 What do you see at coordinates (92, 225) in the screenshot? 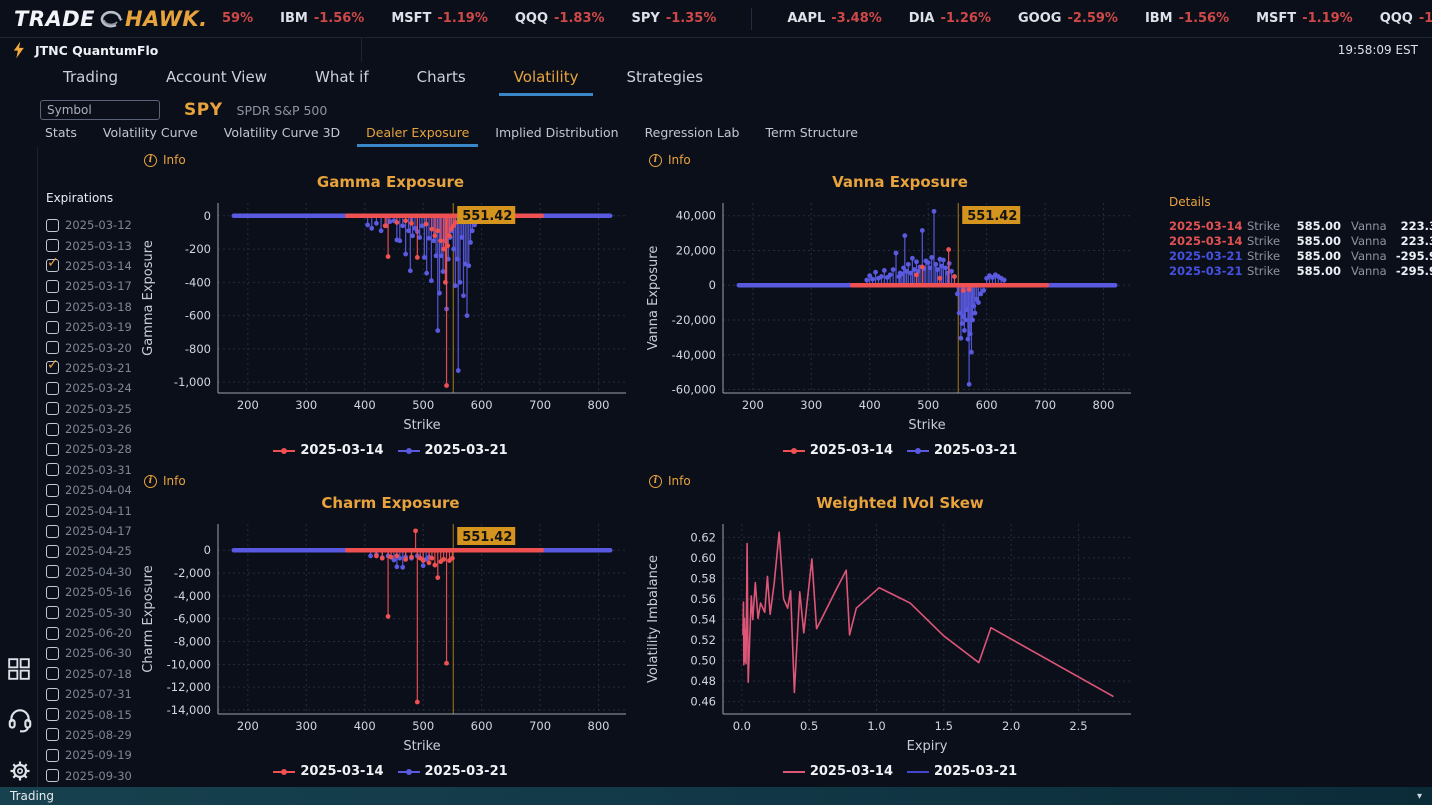
I see `expiration-item: 2025-03-12` at bounding box center [92, 225].